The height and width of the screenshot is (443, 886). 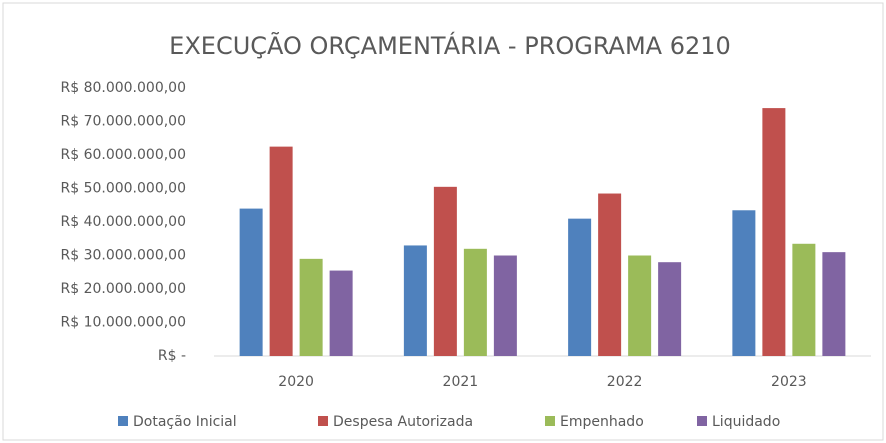 What do you see at coordinates (789, 382) in the screenshot?
I see `x-tick-label: 2023` at bounding box center [789, 382].